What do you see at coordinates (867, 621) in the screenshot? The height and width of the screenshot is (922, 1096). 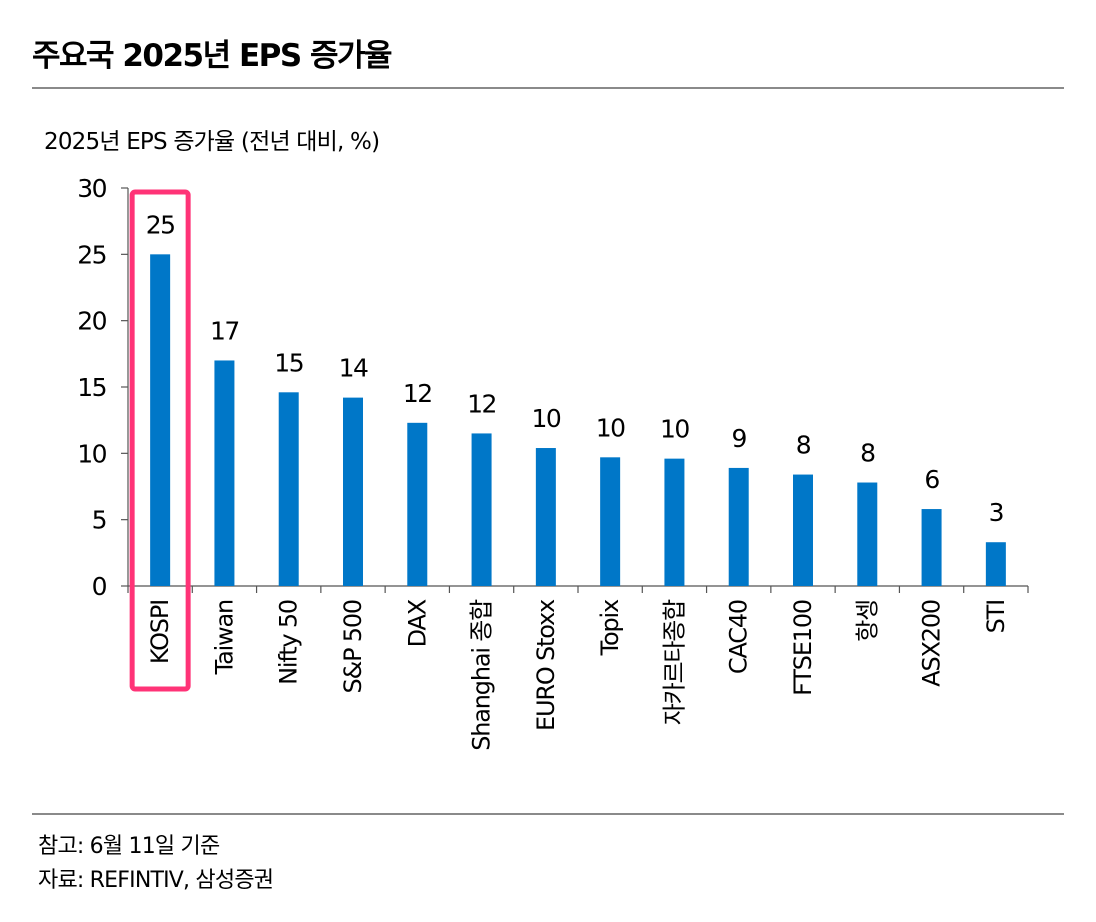 I see `category-label: 항셍` at bounding box center [867, 621].